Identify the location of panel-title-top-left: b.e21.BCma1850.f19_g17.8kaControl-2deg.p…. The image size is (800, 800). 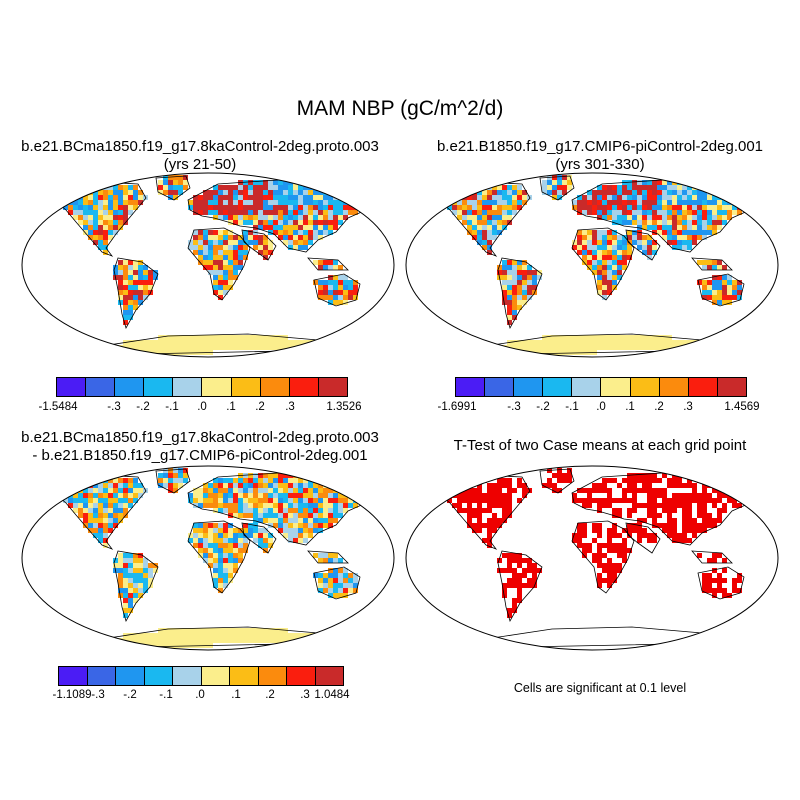
(200, 156).